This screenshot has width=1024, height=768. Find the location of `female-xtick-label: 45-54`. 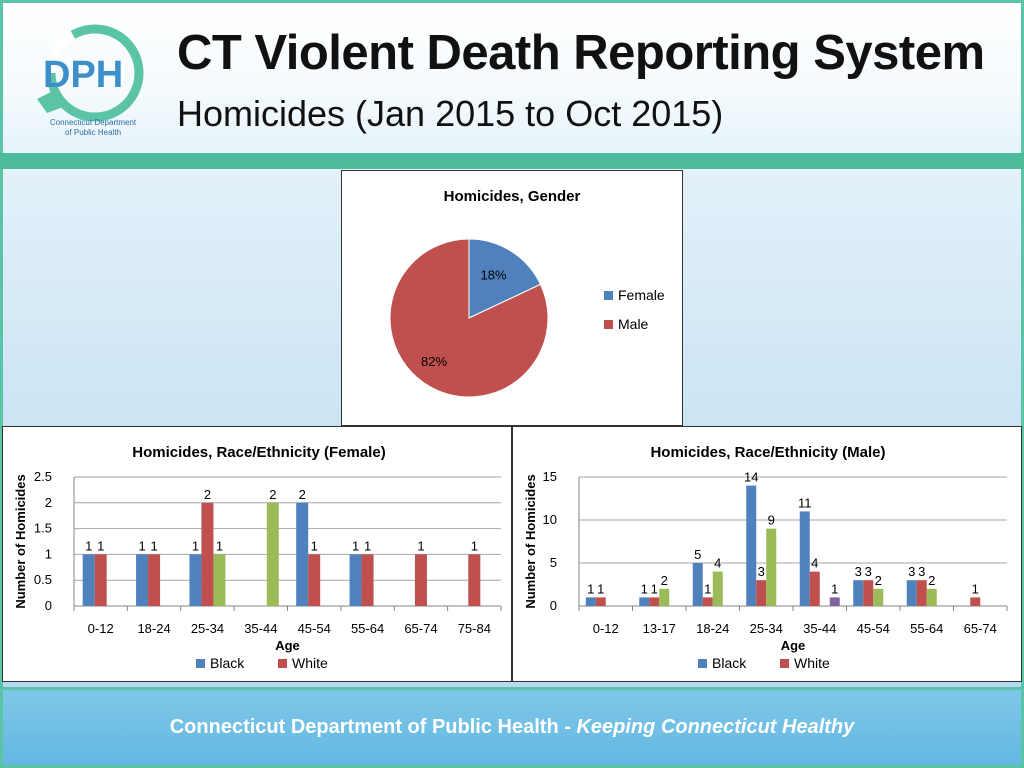

female-xtick-label: 45-54 is located at coordinates (314, 628).